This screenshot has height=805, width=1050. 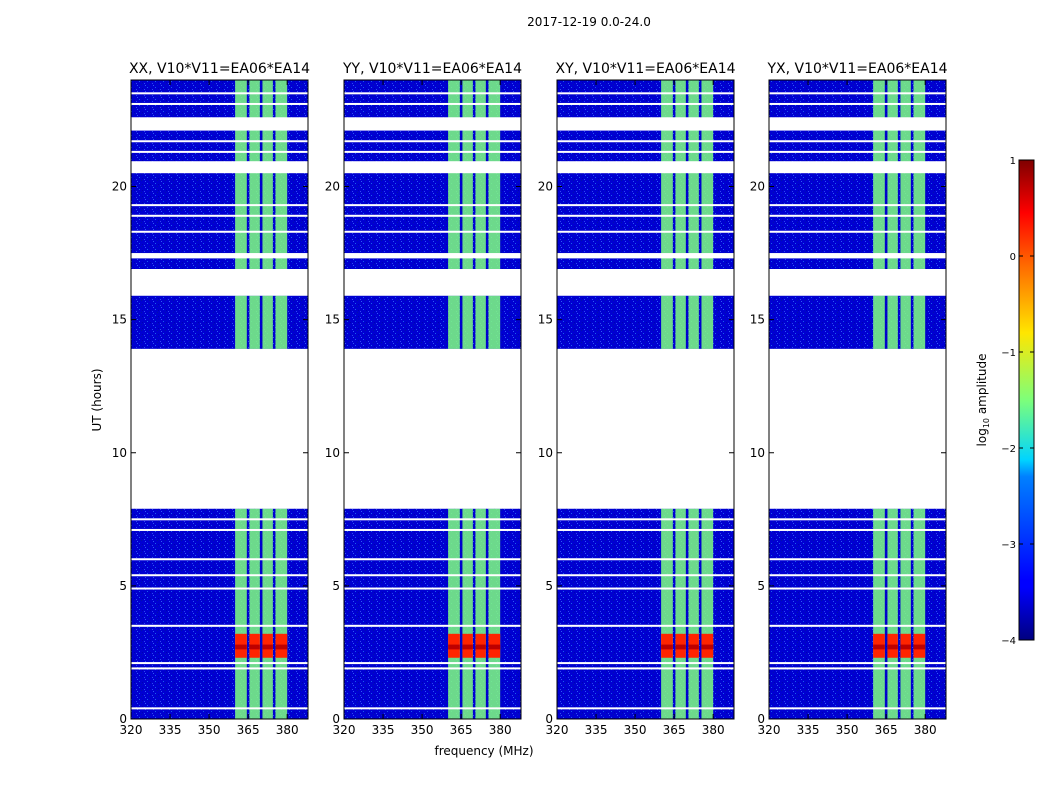 What do you see at coordinates (432, 69) in the screenshot?
I see `panel-title: YY, V10*V11=EA06*EA14` at bounding box center [432, 69].